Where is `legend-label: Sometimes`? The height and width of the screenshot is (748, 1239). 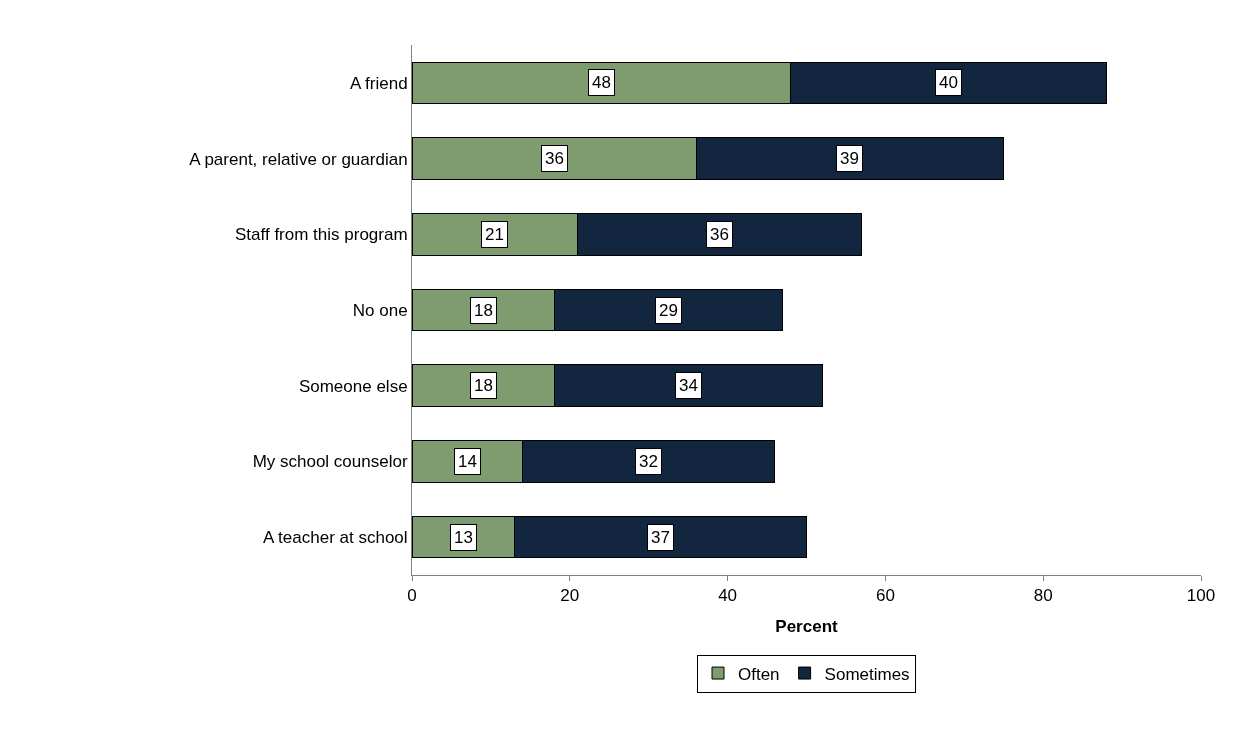 legend-label: Sometimes is located at coordinates (867, 674).